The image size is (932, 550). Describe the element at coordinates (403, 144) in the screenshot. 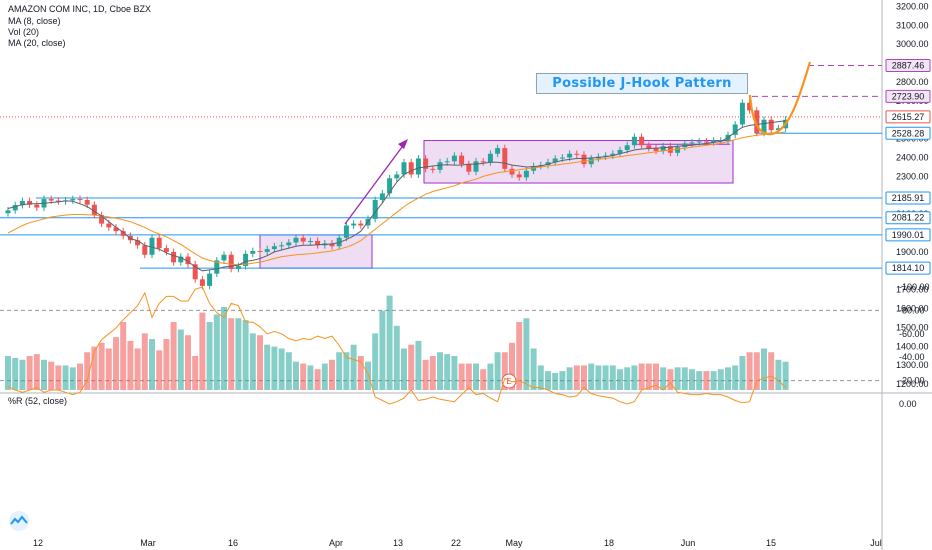

I see `impulse-arrow-head` at that location.